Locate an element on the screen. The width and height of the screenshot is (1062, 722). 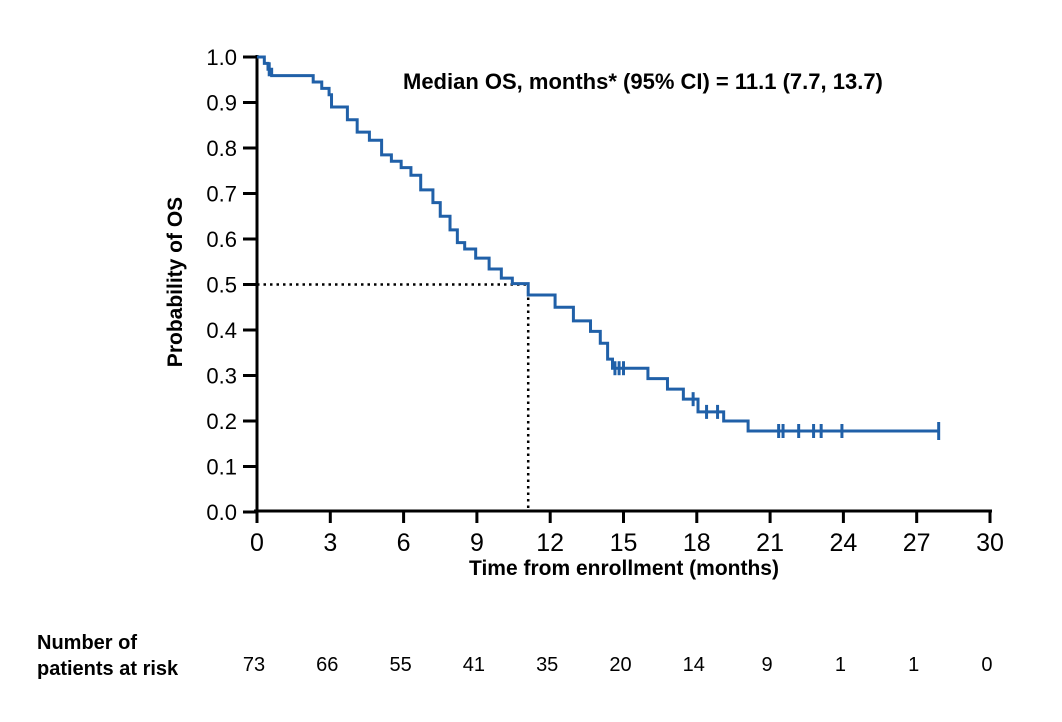
y-tick-label: 1.0 is located at coordinates (221, 57).